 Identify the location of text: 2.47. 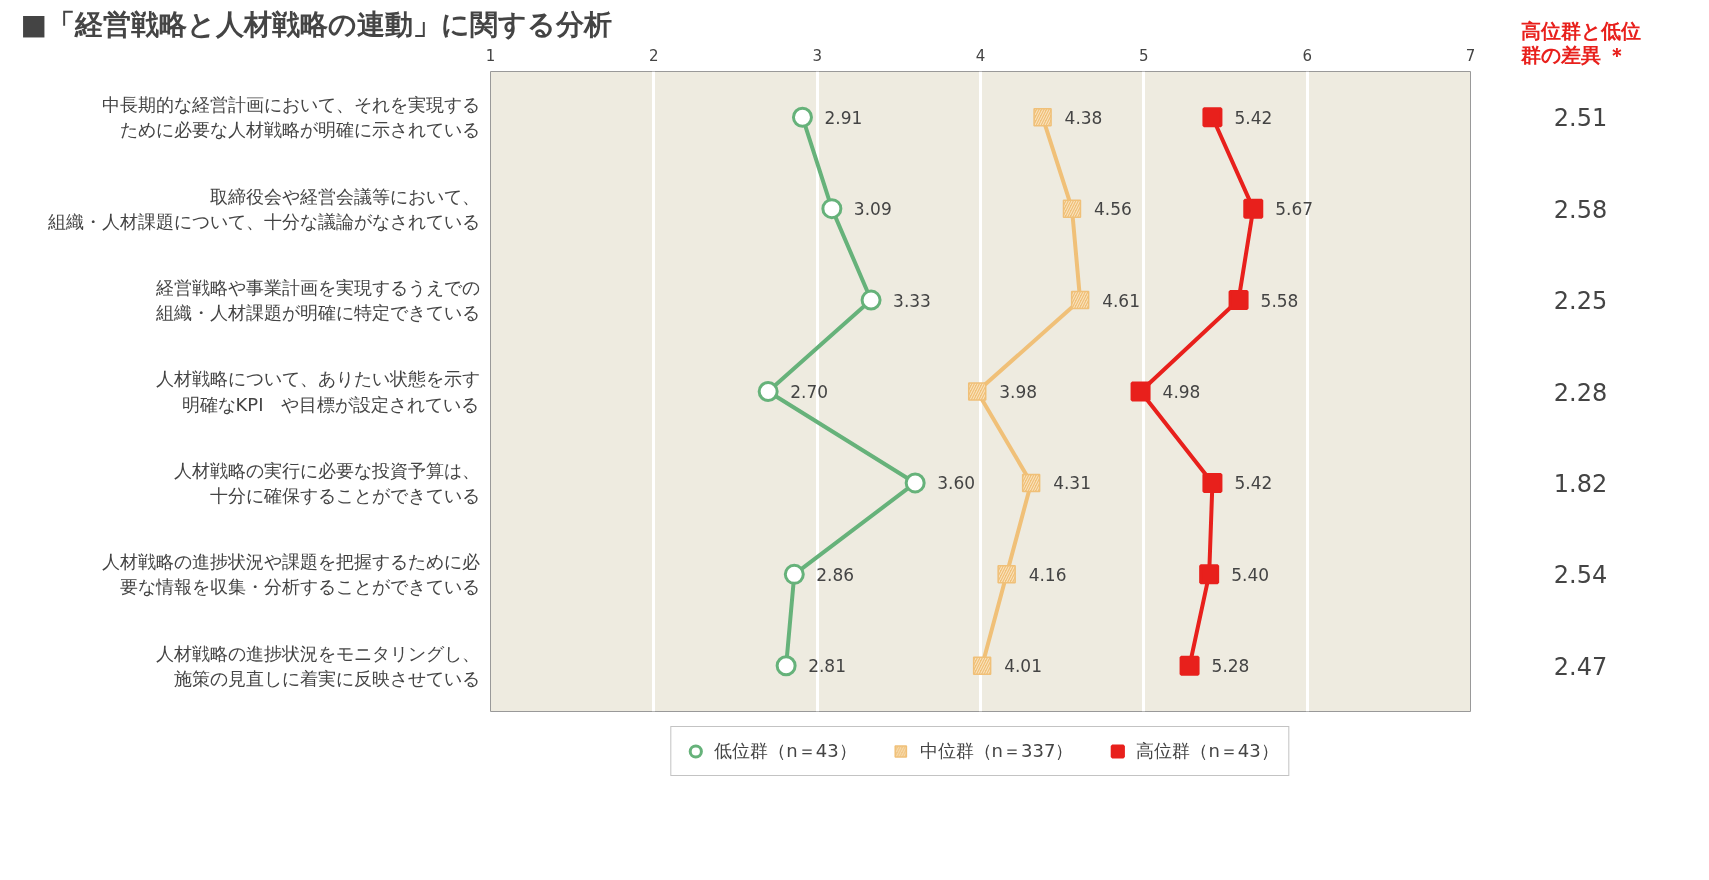
(1580, 666).